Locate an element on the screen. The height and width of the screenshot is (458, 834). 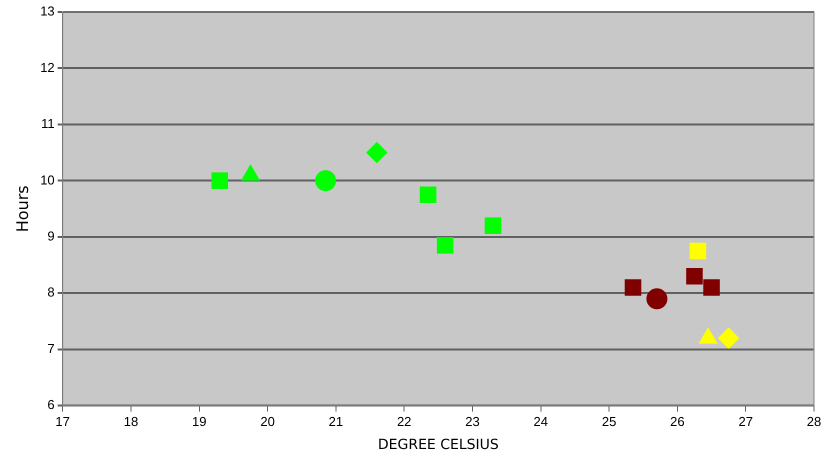
x-tick-label: 23 is located at coordinates (472, 421).